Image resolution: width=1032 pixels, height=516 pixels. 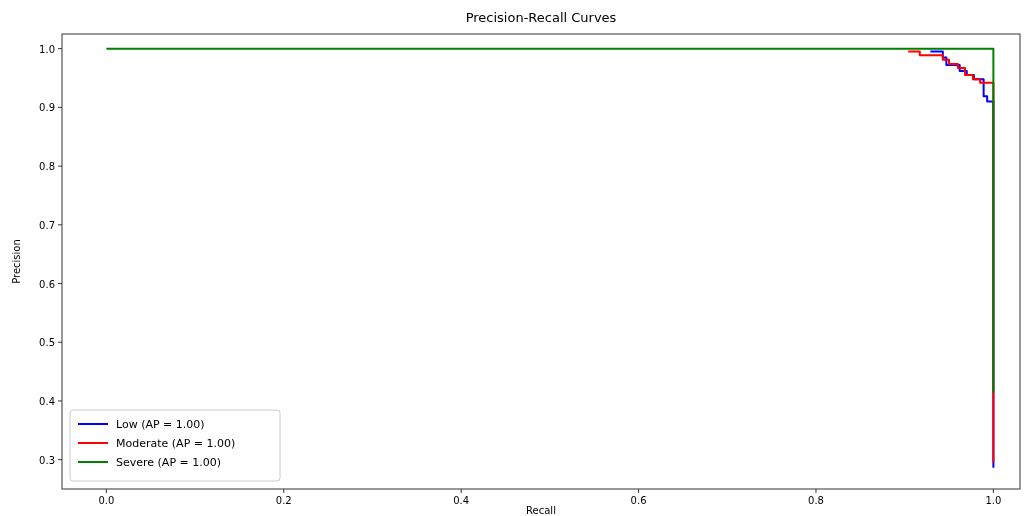 What do you see at coordinates (176, 443) in the screenshot?
I see `legend-label: Moderate (AP = 1.00)` at bounding box center [176, 443].